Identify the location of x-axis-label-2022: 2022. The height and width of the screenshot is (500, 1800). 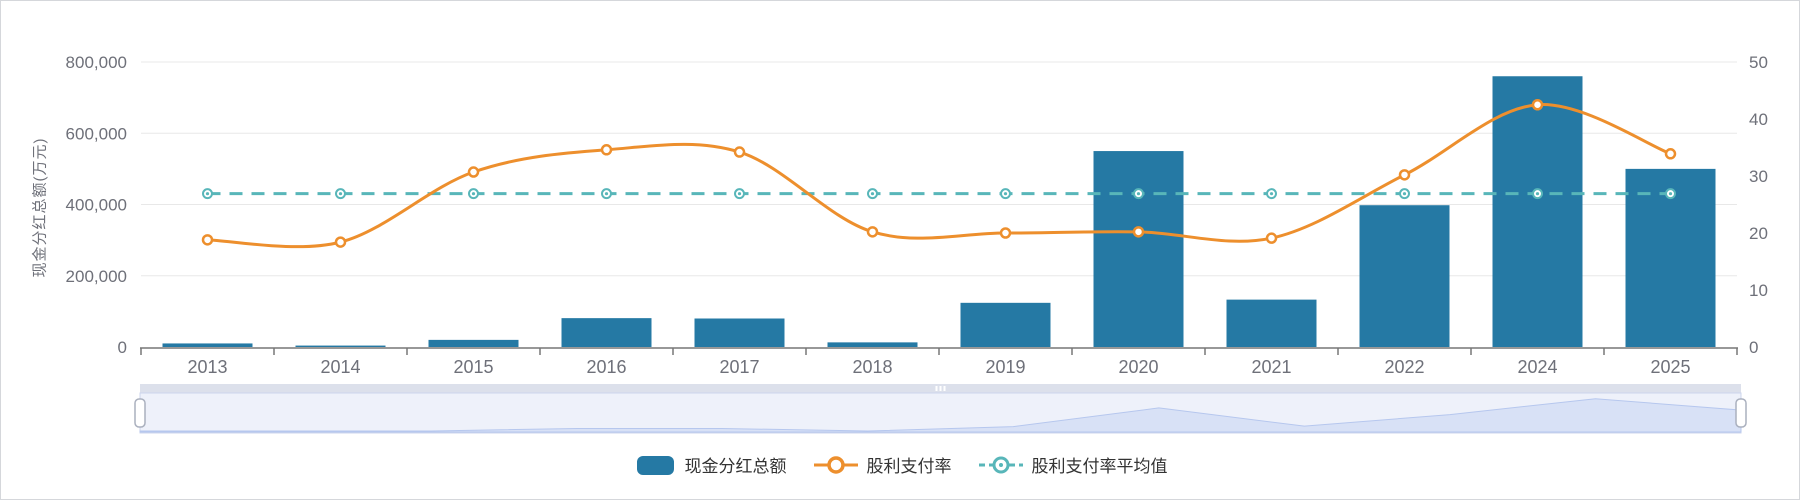
(1404, 367).